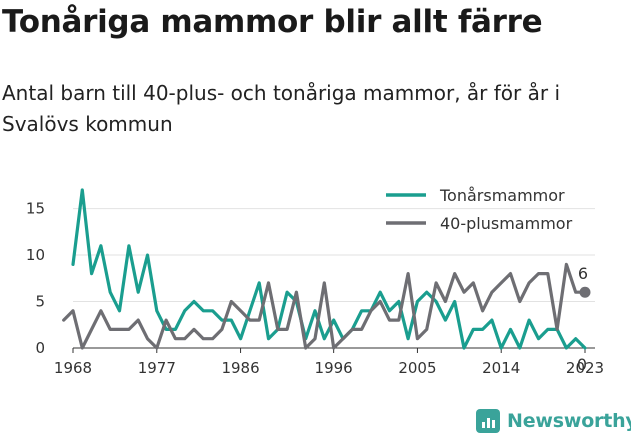 The image size is (631, 439). Describe the element at coordinates (35, 209) in the screenshot. I see `y-tick-label: 15` at that location.